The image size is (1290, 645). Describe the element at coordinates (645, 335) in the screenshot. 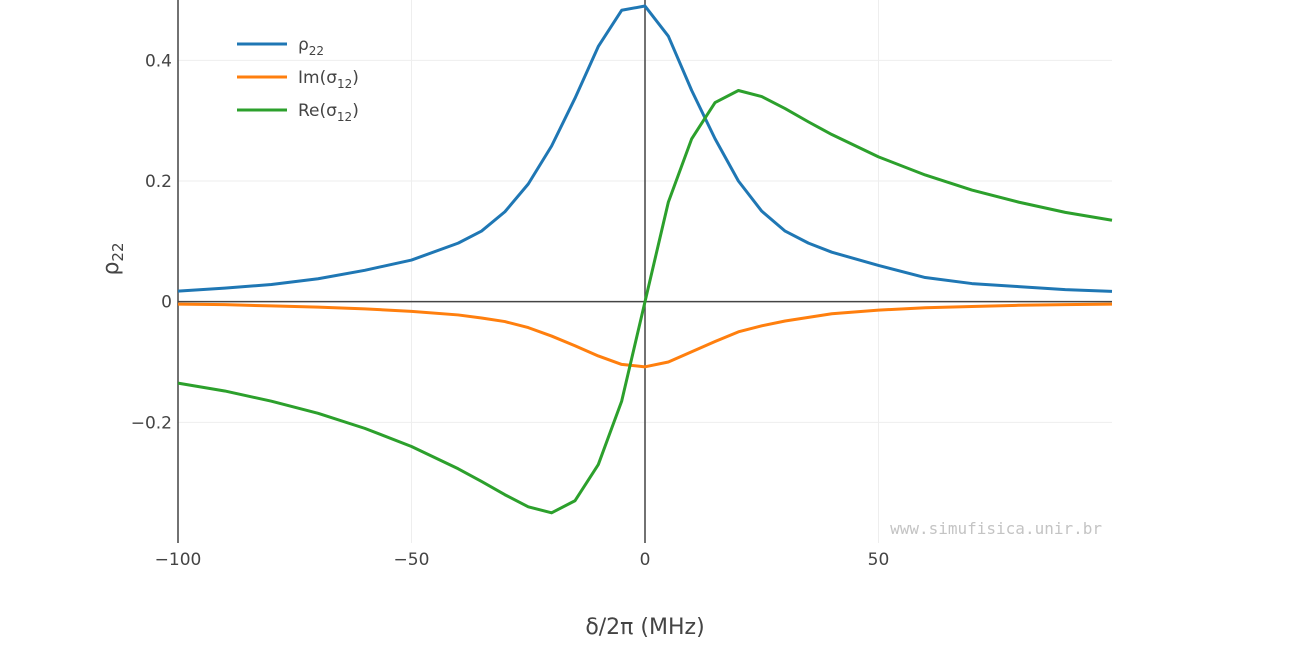

I see `series-line-im_sigma12` at that location.